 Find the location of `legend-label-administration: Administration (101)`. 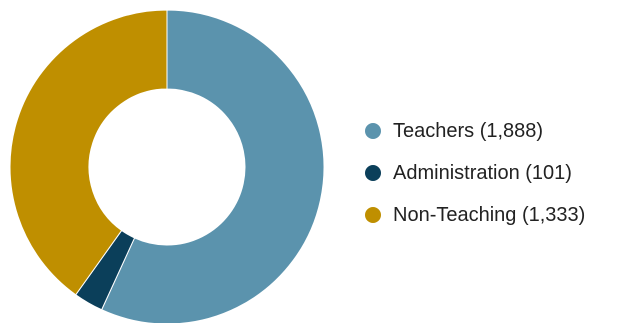

legend-label-administration: Administration (101) is located at coordinates (482, 172).